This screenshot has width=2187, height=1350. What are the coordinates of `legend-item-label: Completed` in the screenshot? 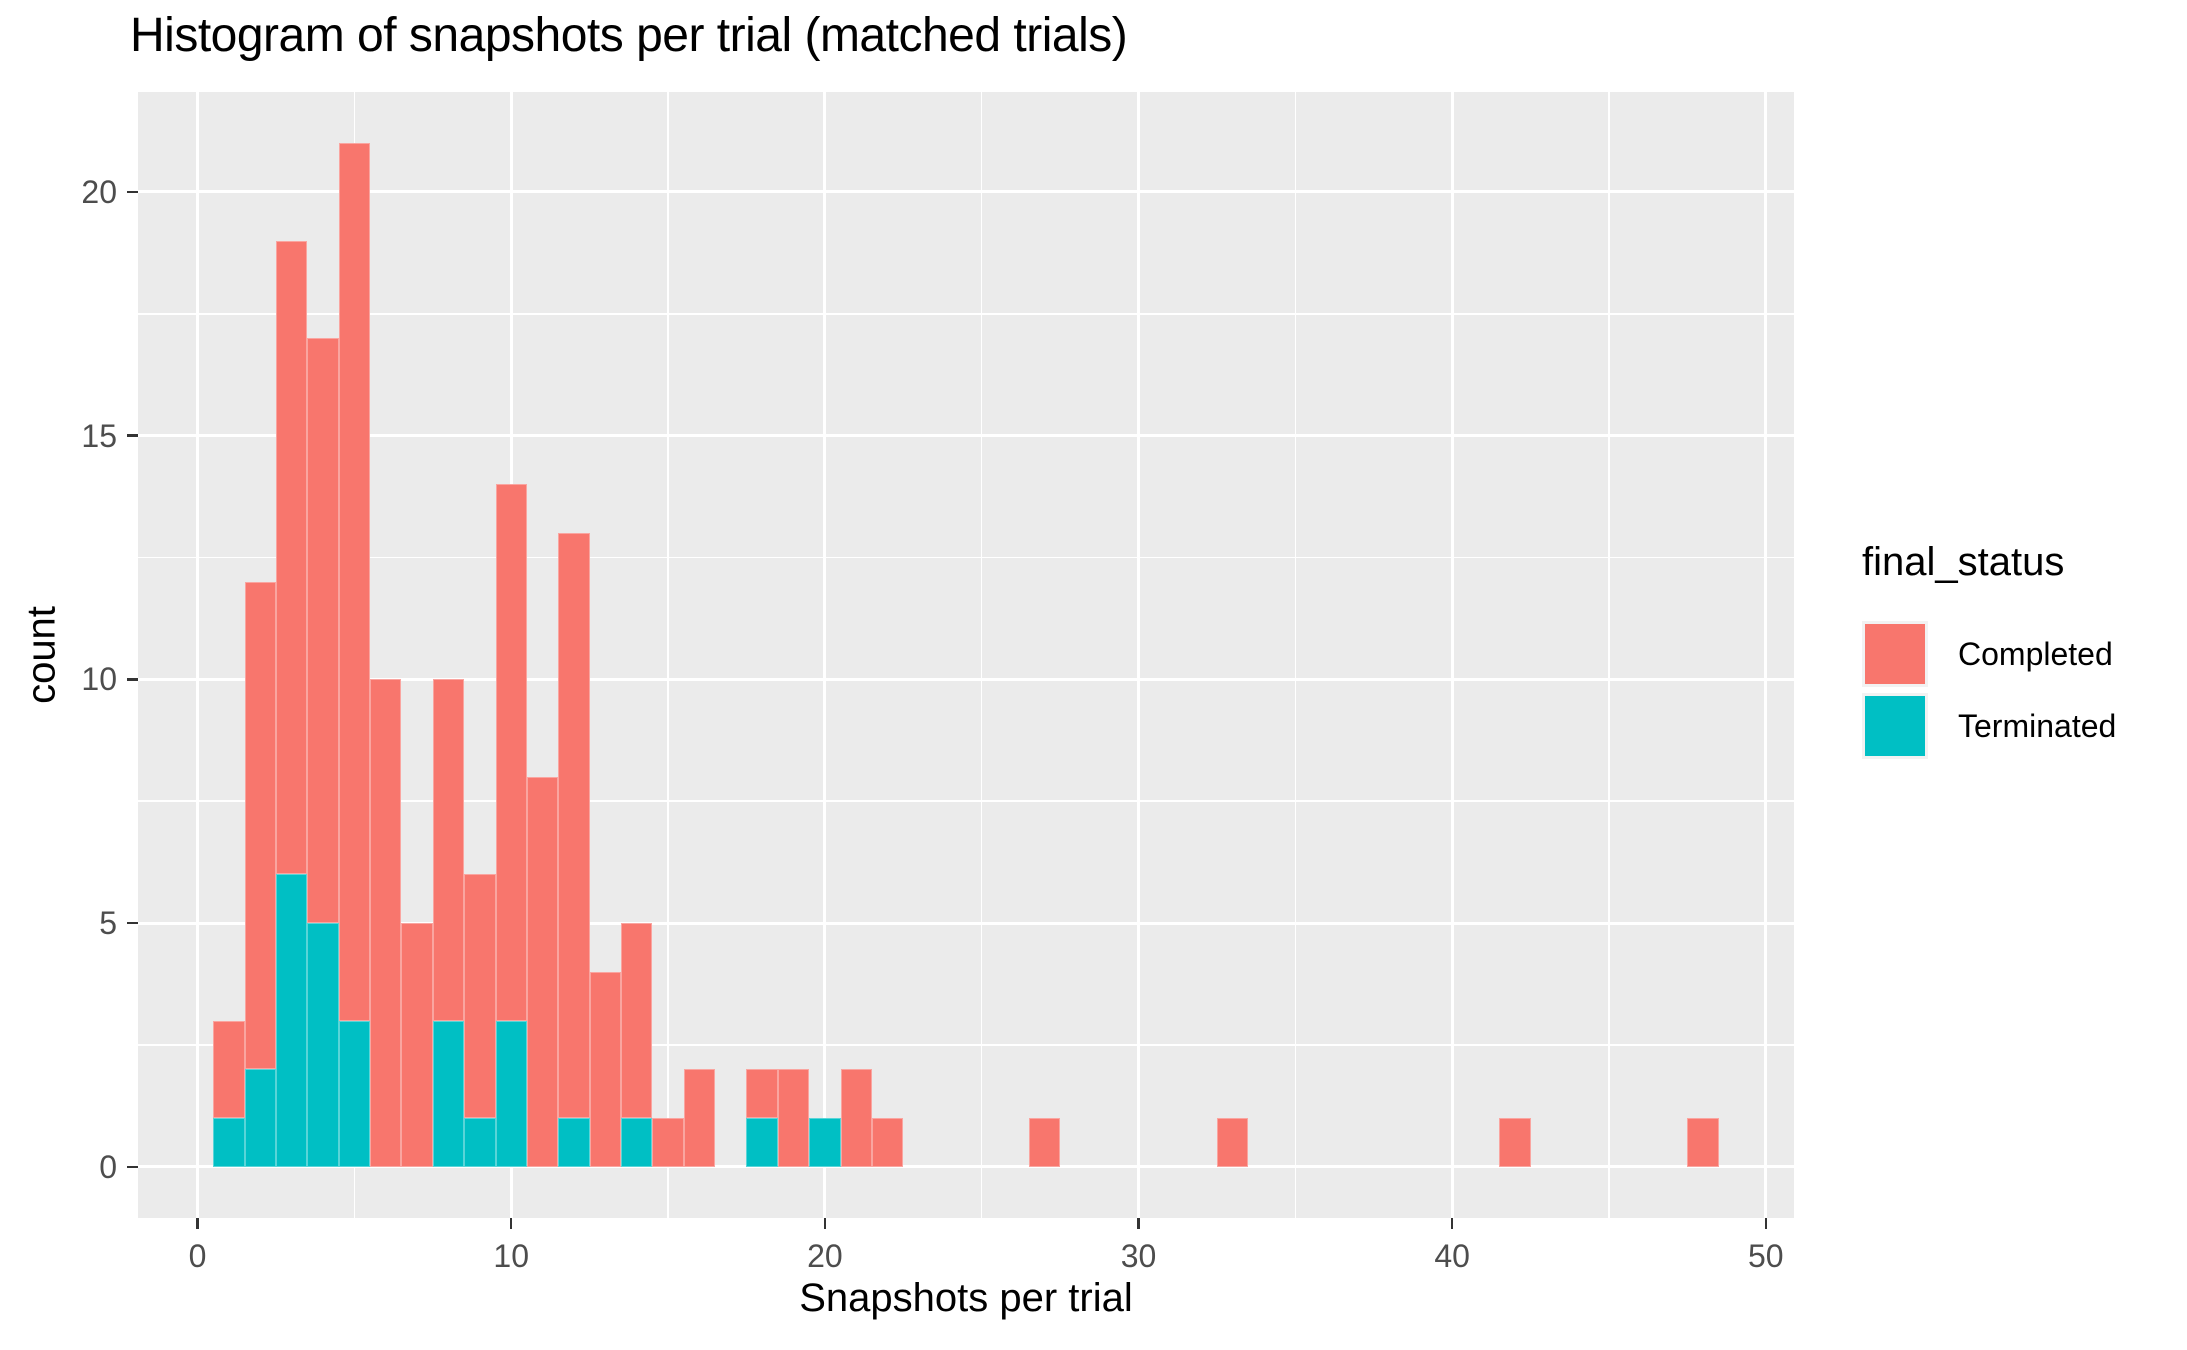 It's located at (2035, 654).